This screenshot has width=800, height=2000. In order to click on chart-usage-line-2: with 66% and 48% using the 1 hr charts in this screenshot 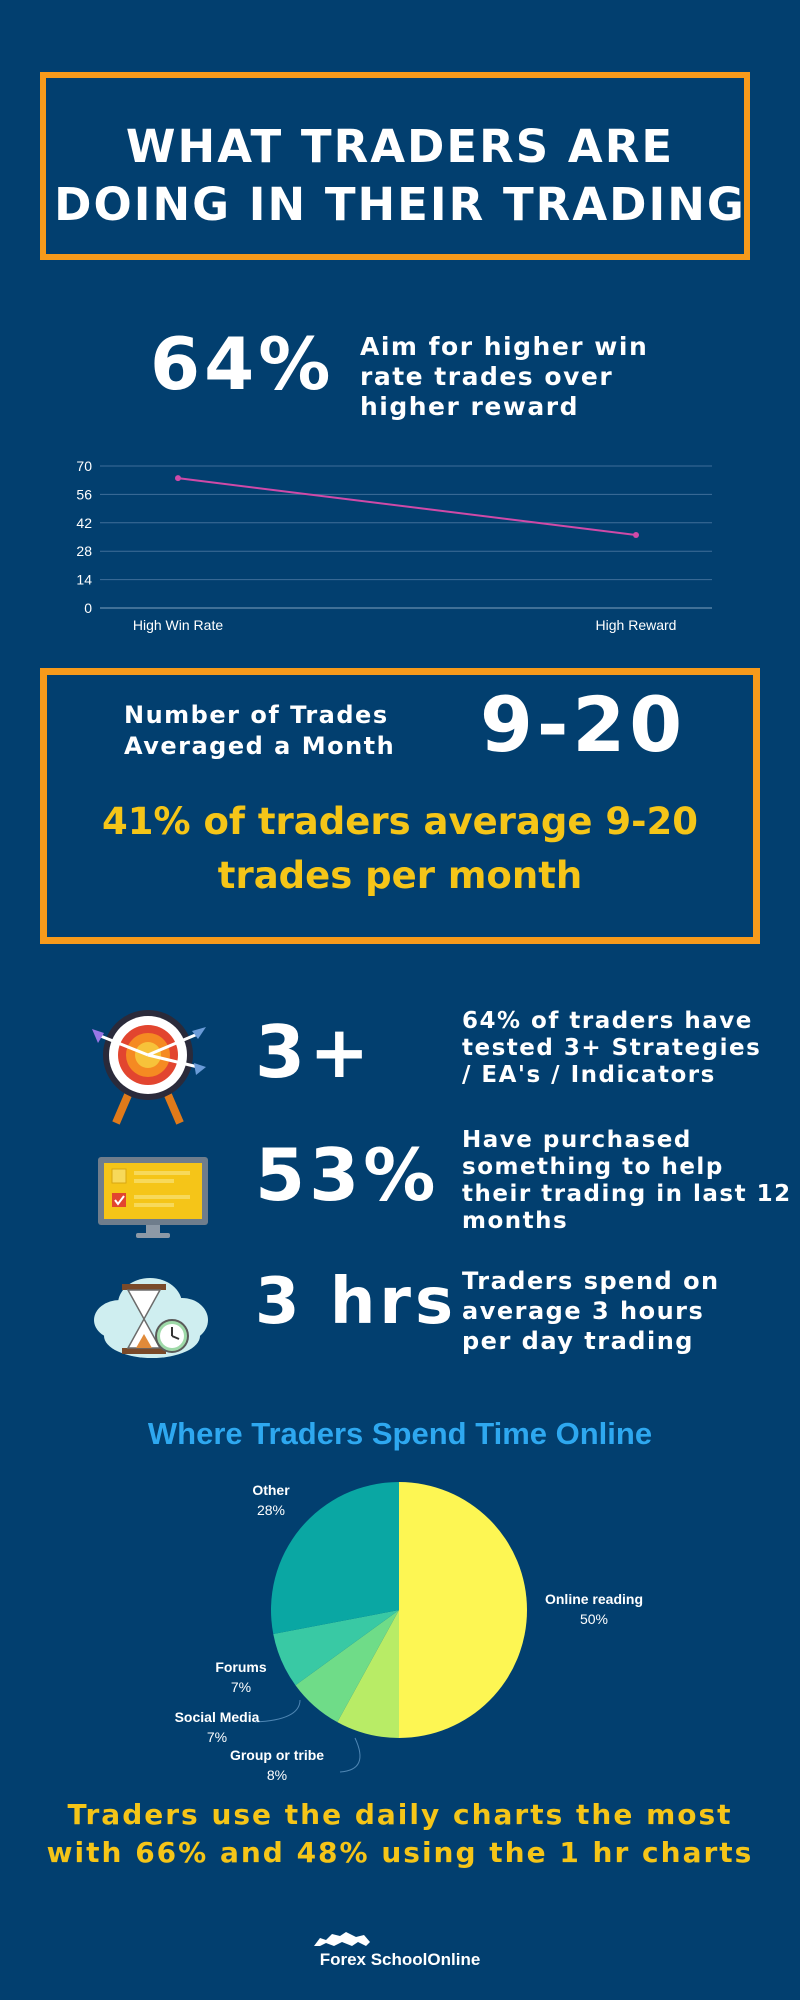, I will do `click(400, 1852)`.